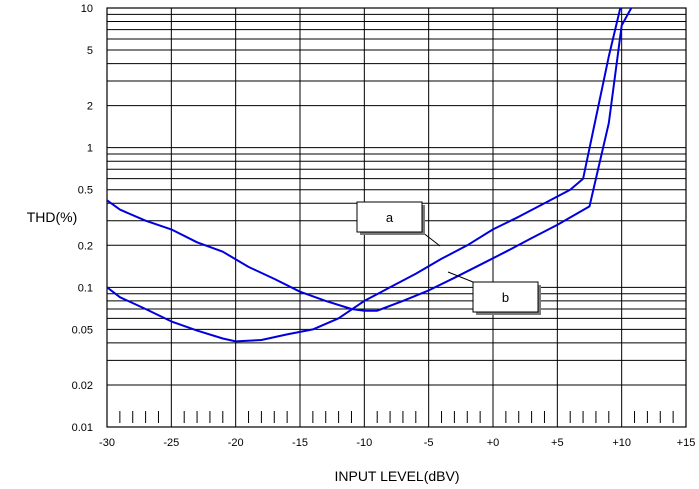  I want to click on callout-b-box, so click(505, 297).